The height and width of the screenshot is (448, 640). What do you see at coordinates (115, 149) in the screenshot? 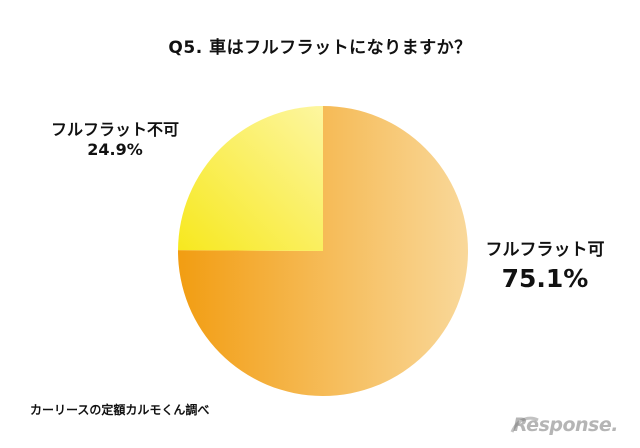
I see `slice-percent: 24.9%` at bounding box center [115, 149].